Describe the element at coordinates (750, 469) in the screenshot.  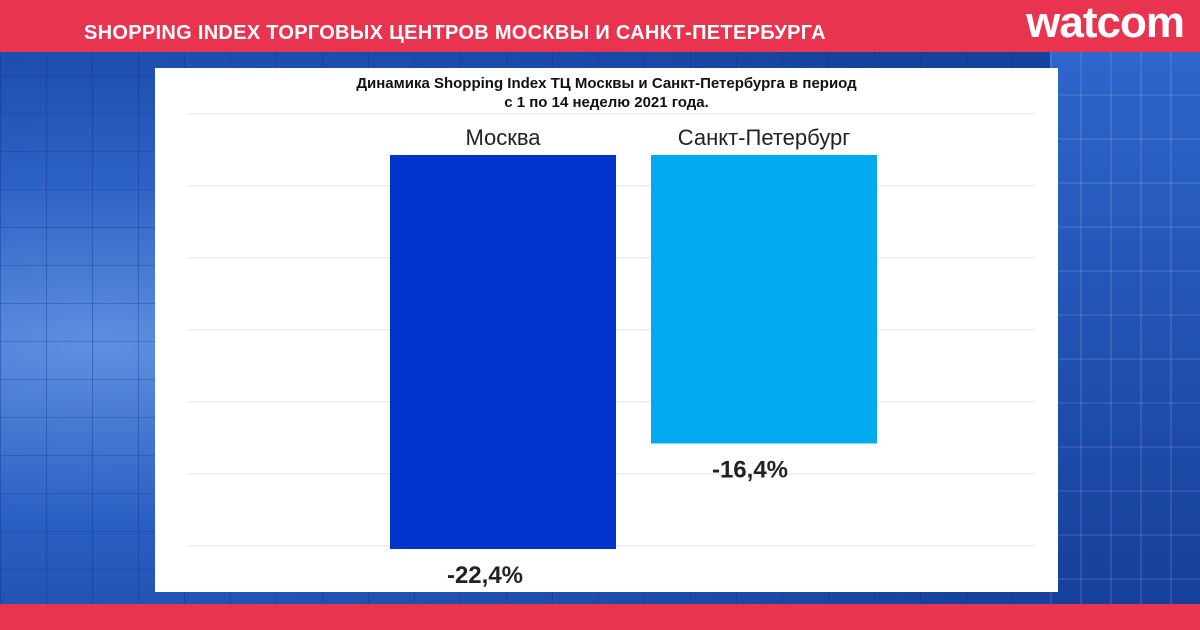
I see `data-label: -16,4%` at that location.